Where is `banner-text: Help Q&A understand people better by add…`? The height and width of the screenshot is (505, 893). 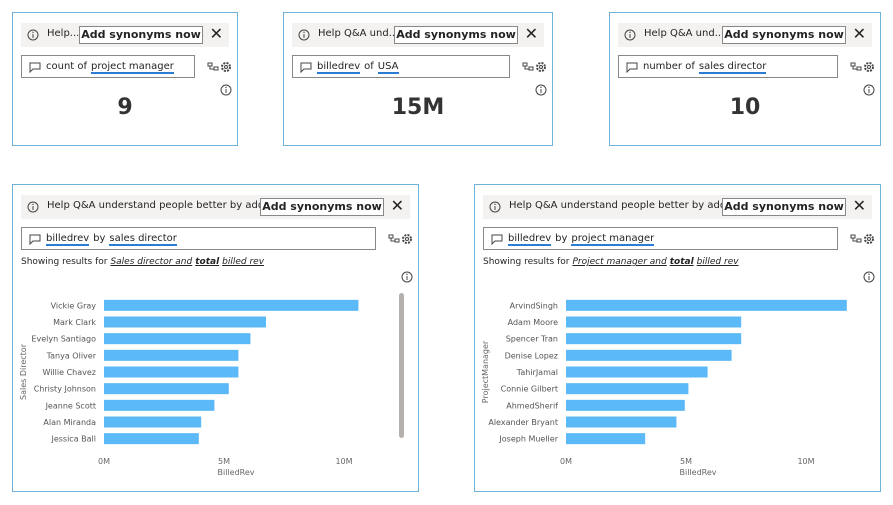
banner-text: Help Q&A understand people better by add… is located at coordinates (175, 205).